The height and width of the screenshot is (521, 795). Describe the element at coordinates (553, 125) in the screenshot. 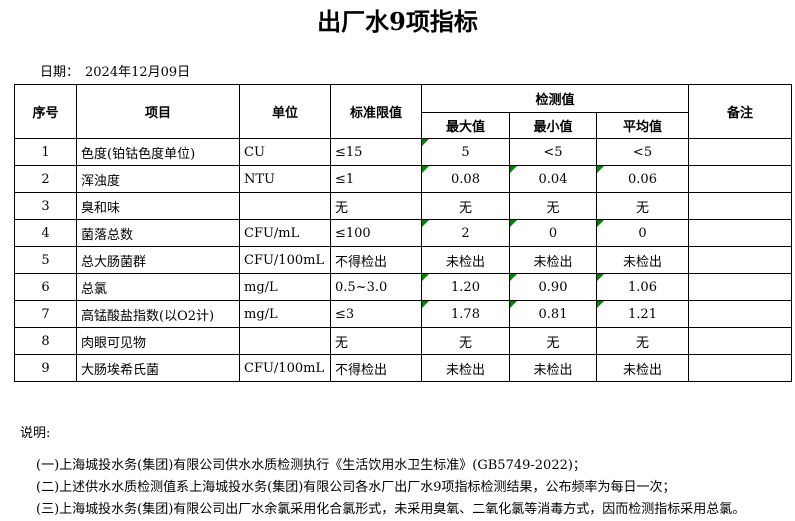

I see `header-min: 最小值` at that location.